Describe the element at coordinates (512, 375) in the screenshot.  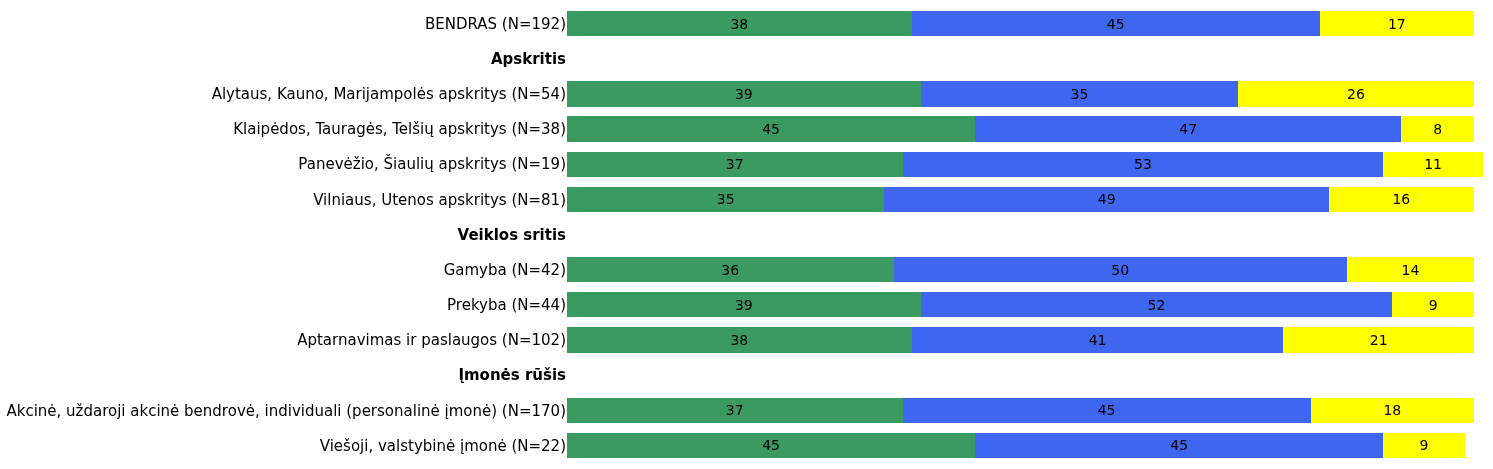
I see `y-tick-label: Įmonės rūšis` at that location.